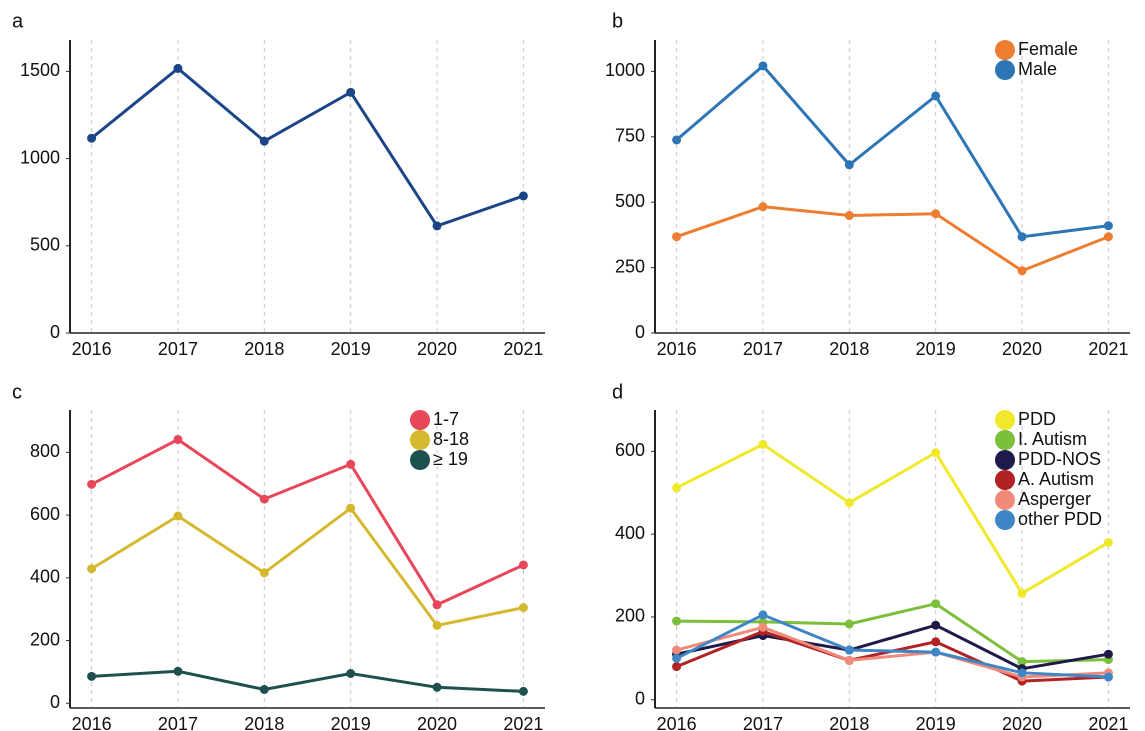  Describe the element at coordinates (18, 21) in the screenshot. I see `panel-label: a` at that location.